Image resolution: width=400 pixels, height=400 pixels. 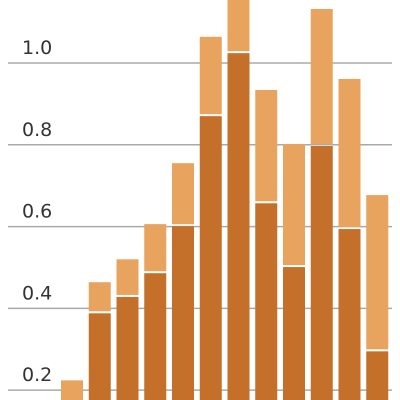 I want to click on y-tick-label: 1.0, so click(x=37, y=48).